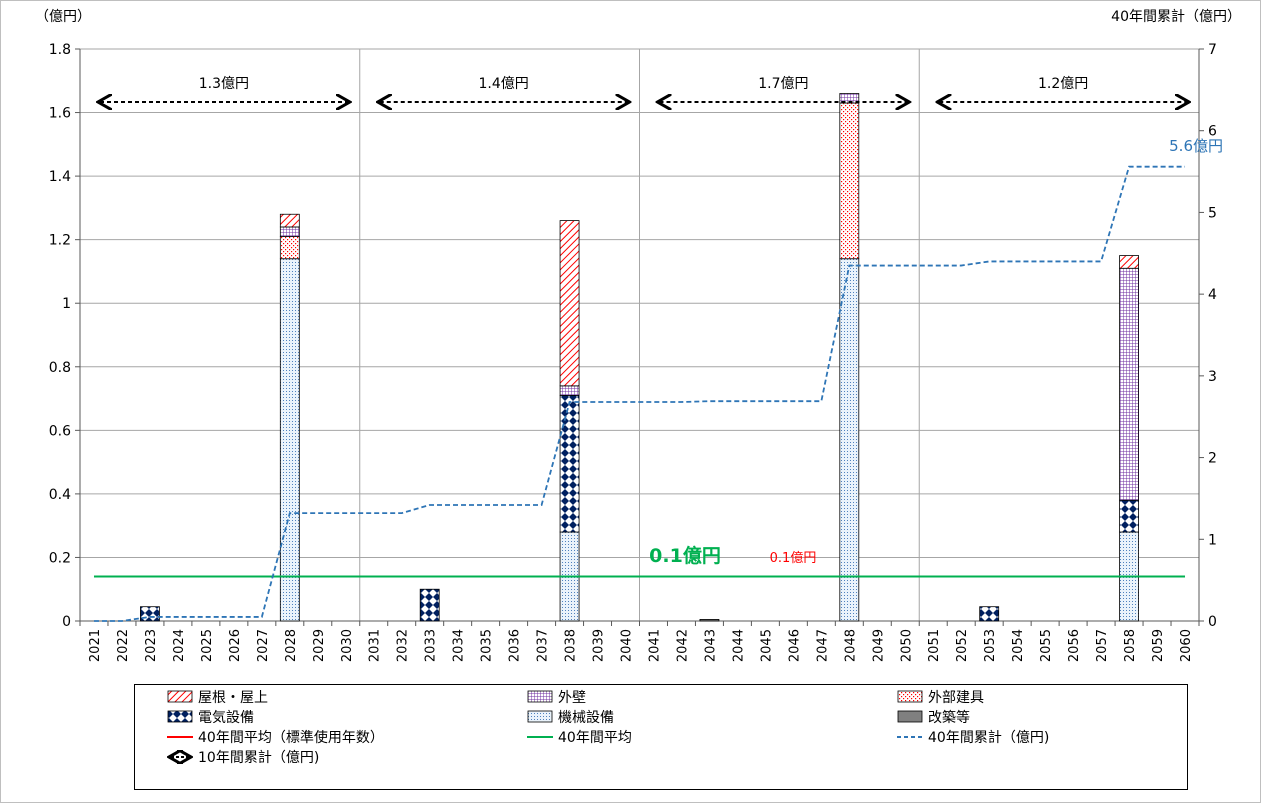 The image size is (1261, 803). What do you see at coordinates (347, 645) in the screenshot?
I see `x-tick-label: 2030` at bounding box center [347, 645].